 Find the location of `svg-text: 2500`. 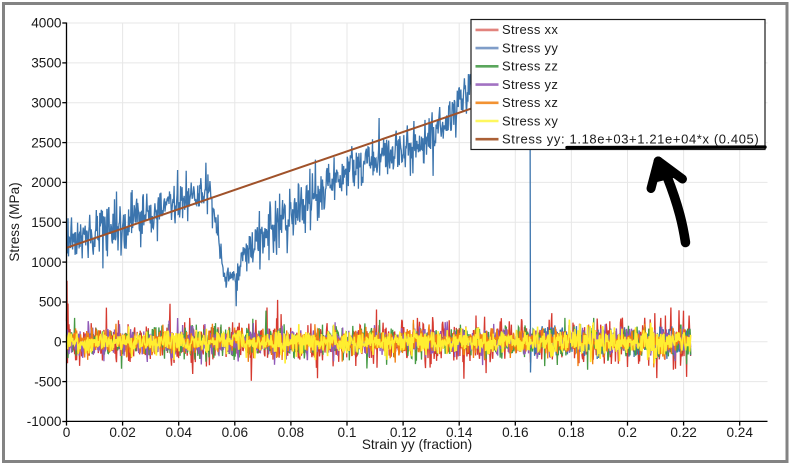

svg-text: 2500 is located at coordinates (46, 142).